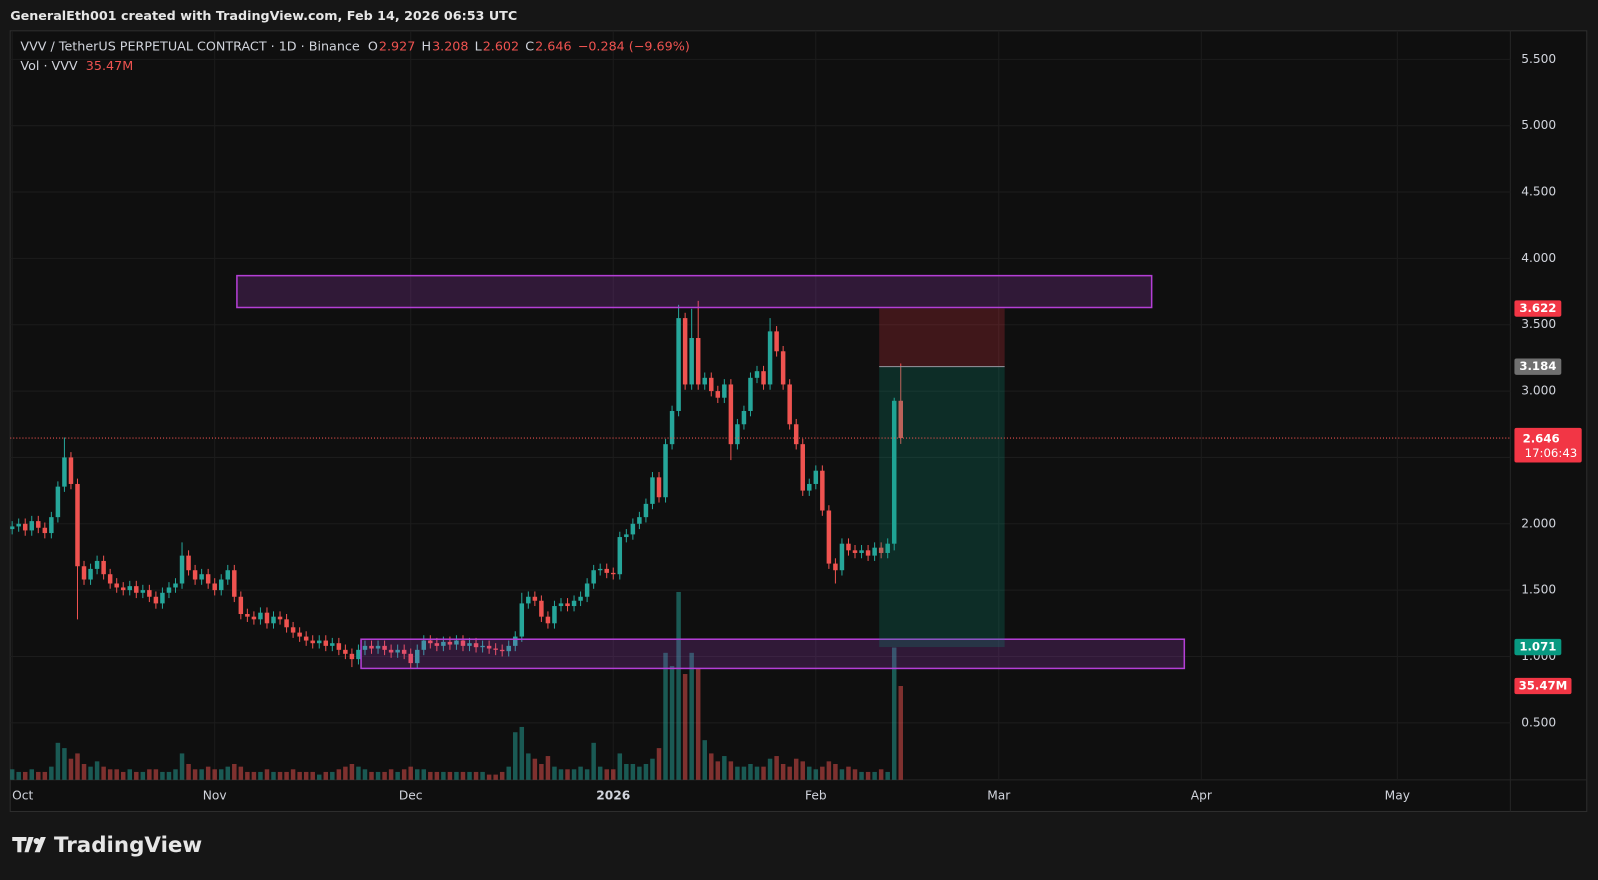 The height and width of the screenshot is (880, 1598). What do you see at coordinates (1538, 523) in the screenshot?
I see `y-tick-label: 2.000` at bounding box center [1538, 523].